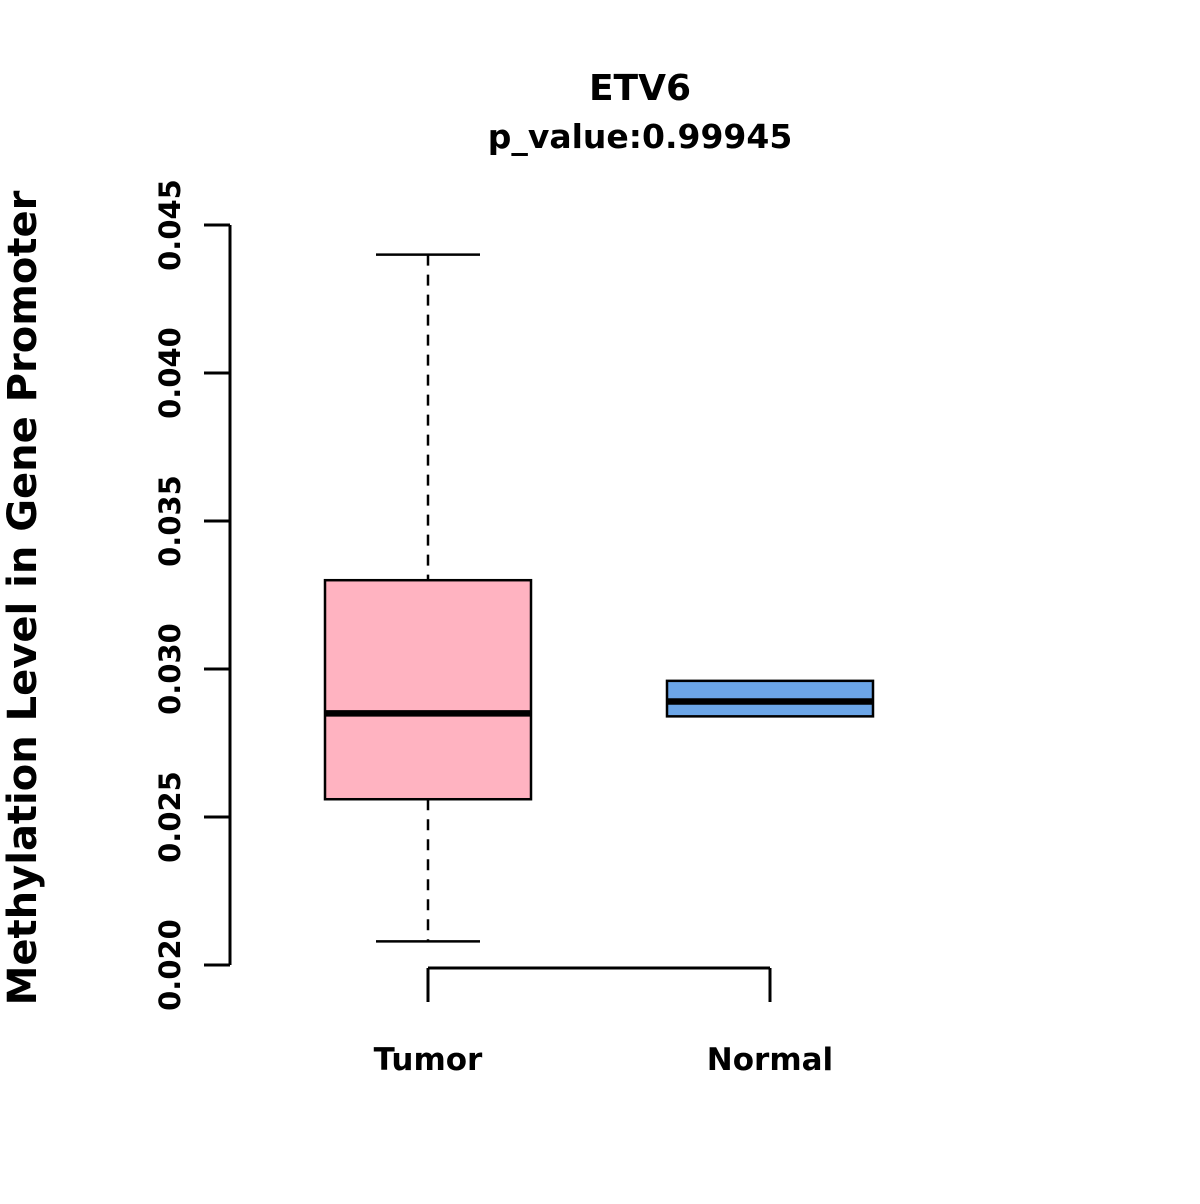  What do you see at coordinates (640, 136) in the screenshot?
I see `chart-subtitle: p_value:0.99945` at bounding box center [640, 136].